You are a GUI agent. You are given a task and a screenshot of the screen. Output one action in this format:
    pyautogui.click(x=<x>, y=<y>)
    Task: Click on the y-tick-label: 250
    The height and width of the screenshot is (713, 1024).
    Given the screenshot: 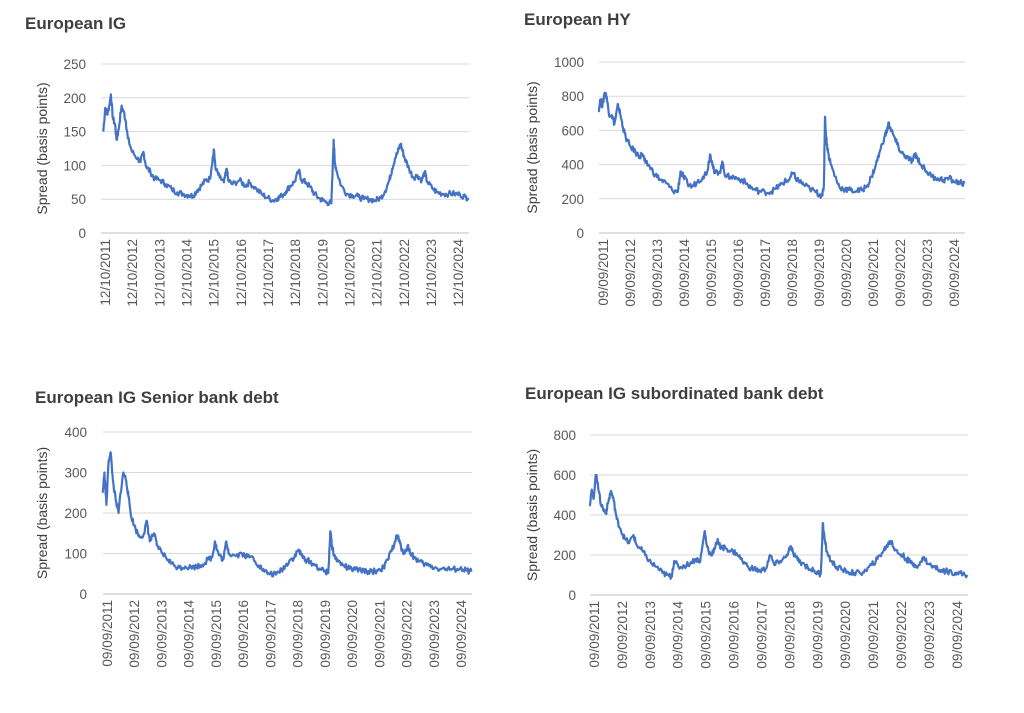 What is the action you would take?
    pyautogui.click(x=74, y=64)
    